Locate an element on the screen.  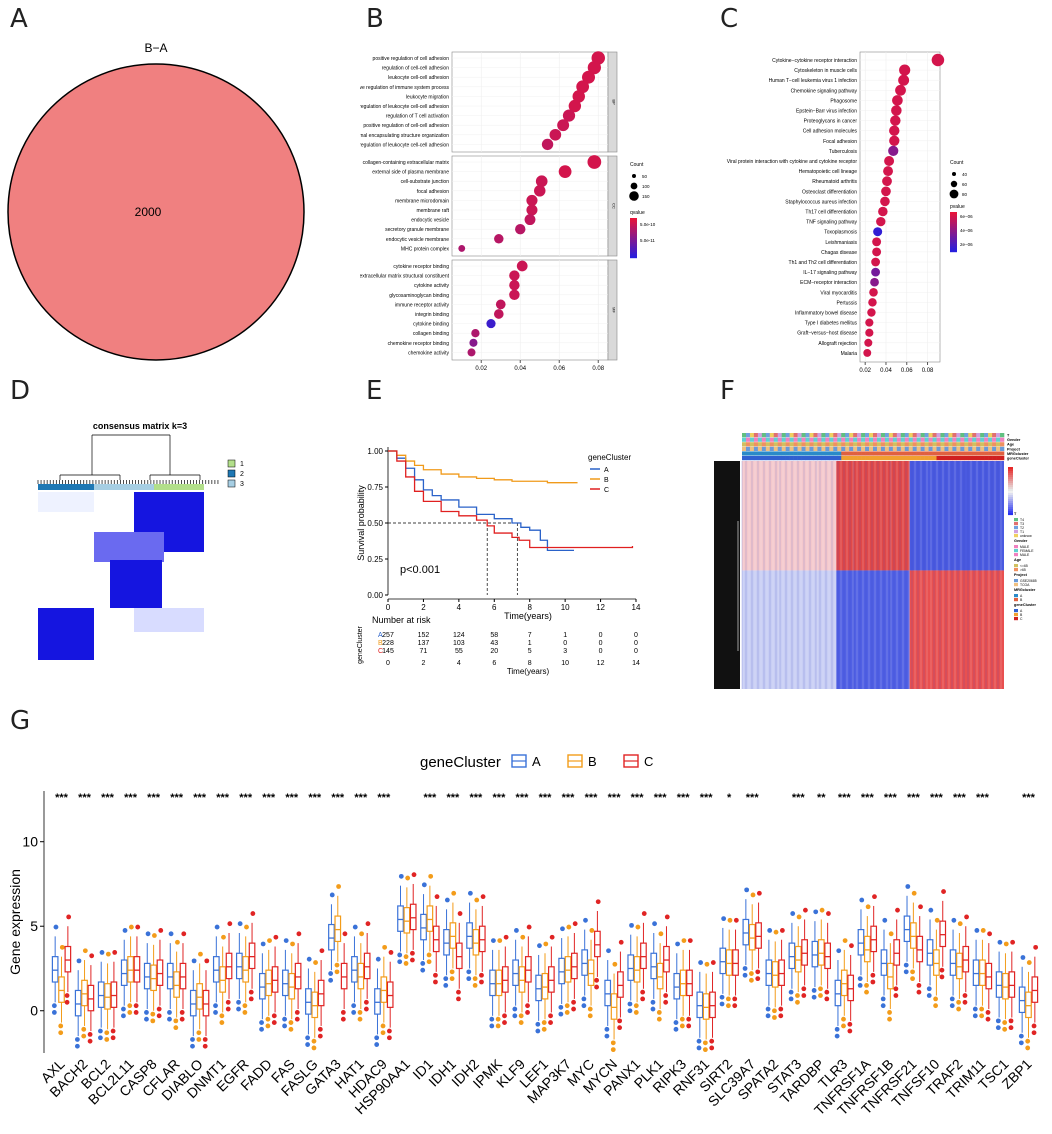
kegg-term-label: Allograft rejection is located at coordinates (837, 344).